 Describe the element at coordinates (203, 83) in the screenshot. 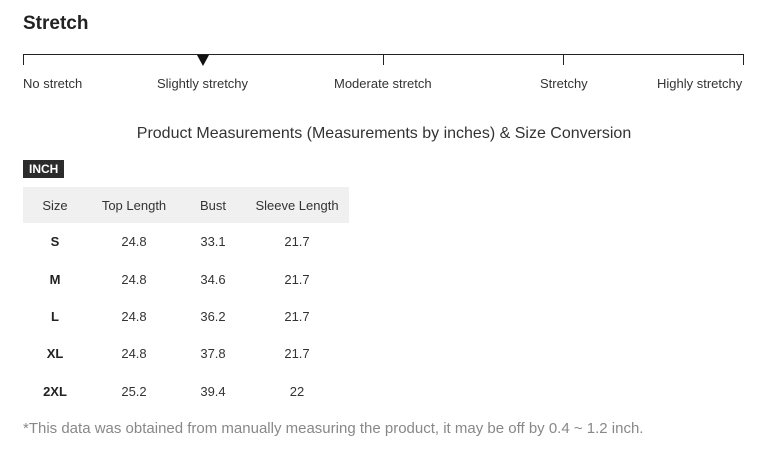

I see `stretch-level-label: Slightly stretchy` at that location.